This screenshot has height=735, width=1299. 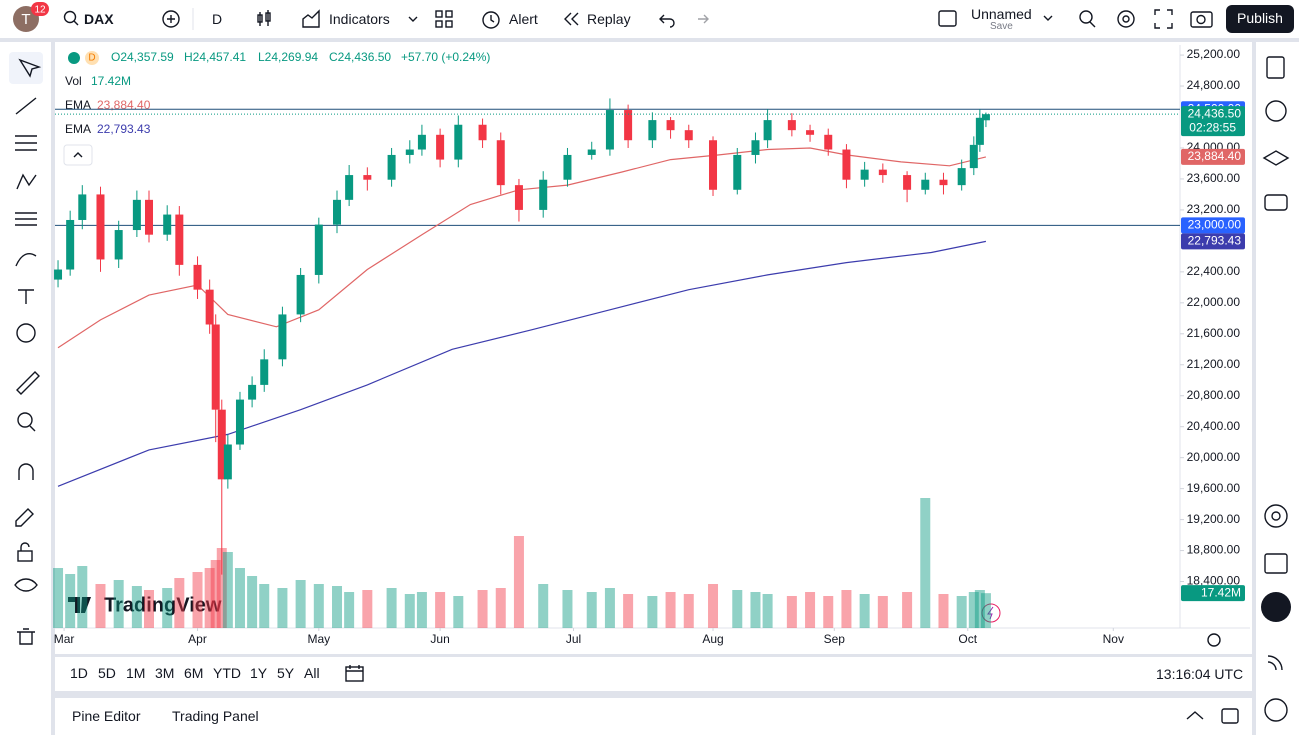 I want to click on target, so click(x=1276, y=516).